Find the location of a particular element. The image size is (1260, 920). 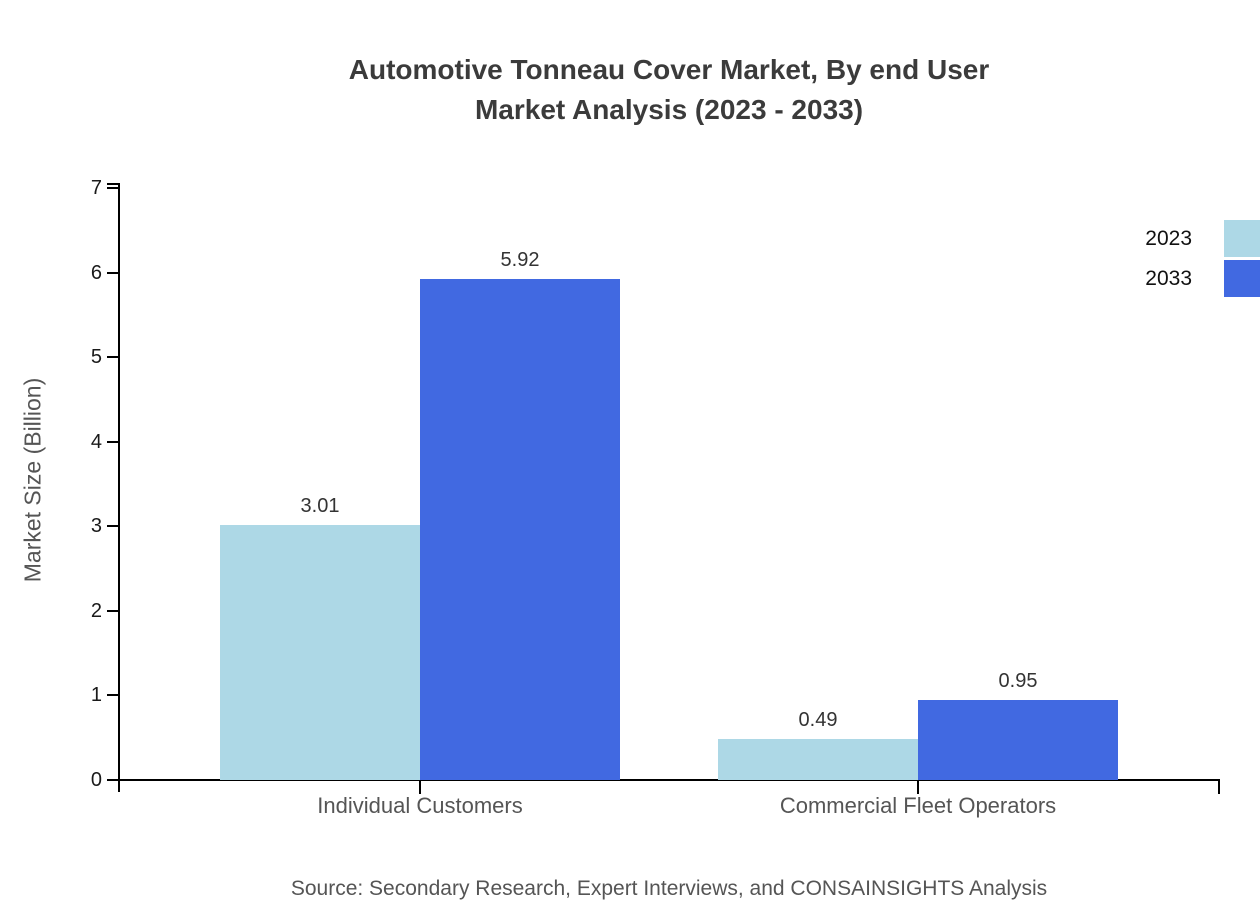

bar-2033-commercial-fleet-operators is located at coordinates (1018, 739).